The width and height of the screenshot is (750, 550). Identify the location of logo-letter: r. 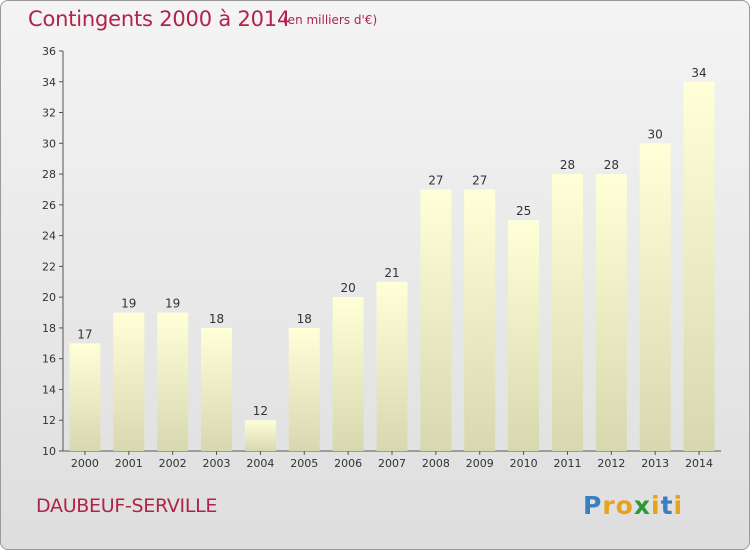
(609, 505).